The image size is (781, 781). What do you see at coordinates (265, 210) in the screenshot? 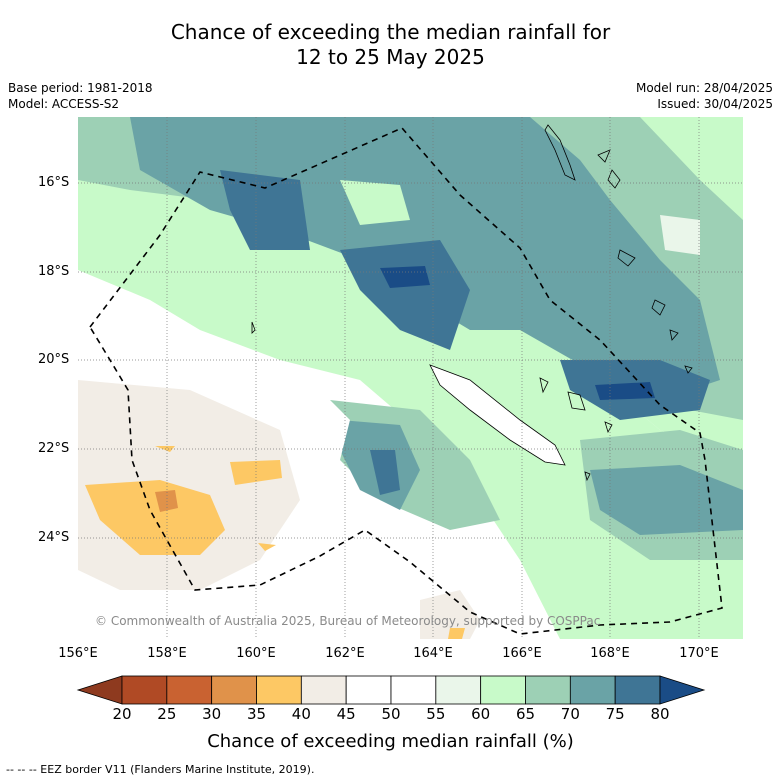
I see `contour-75-80-a` at bounding box center [265, 210].